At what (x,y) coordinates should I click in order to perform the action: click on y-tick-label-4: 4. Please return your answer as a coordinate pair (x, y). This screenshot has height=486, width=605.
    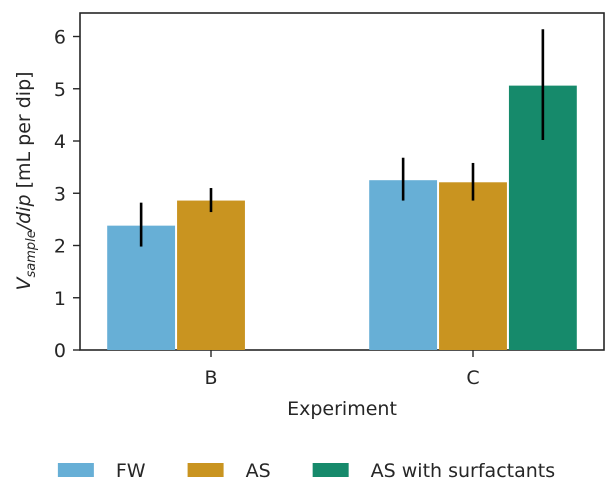
    Looking at the image, I should click on (60, 142).